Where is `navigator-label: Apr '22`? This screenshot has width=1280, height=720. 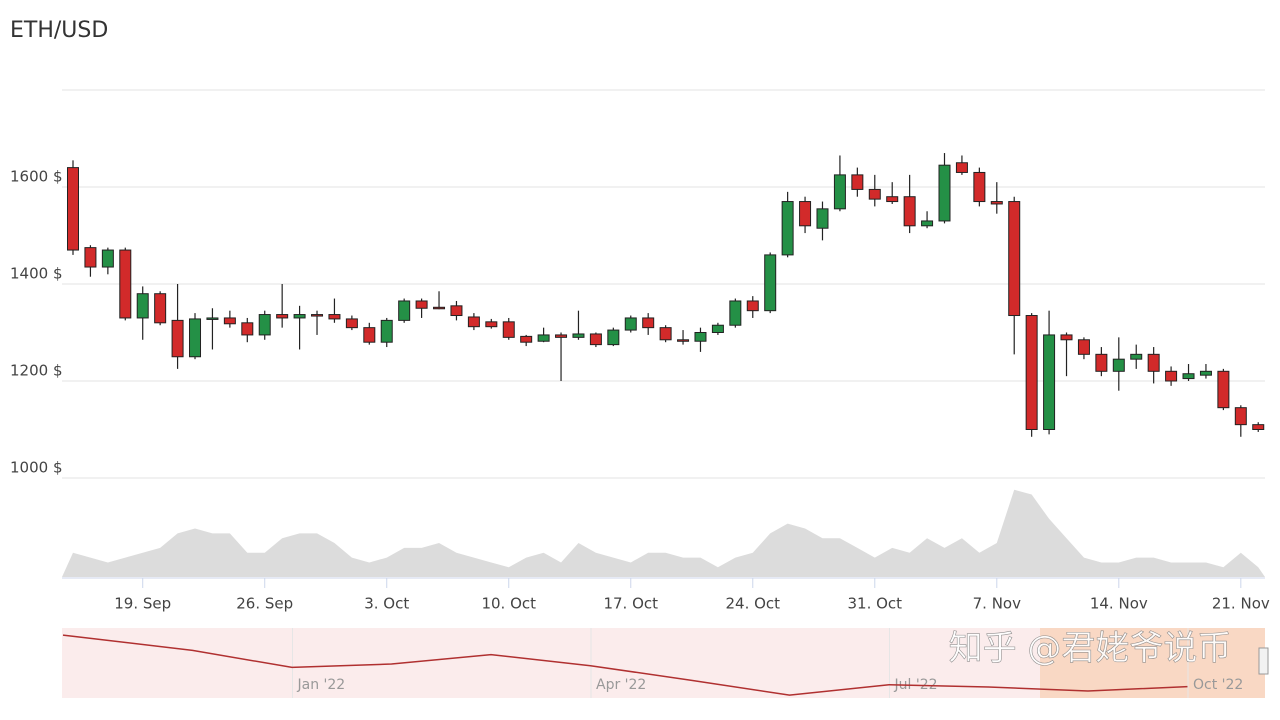 navigator-label: Apr '22 is located at coordinates (621, 685).